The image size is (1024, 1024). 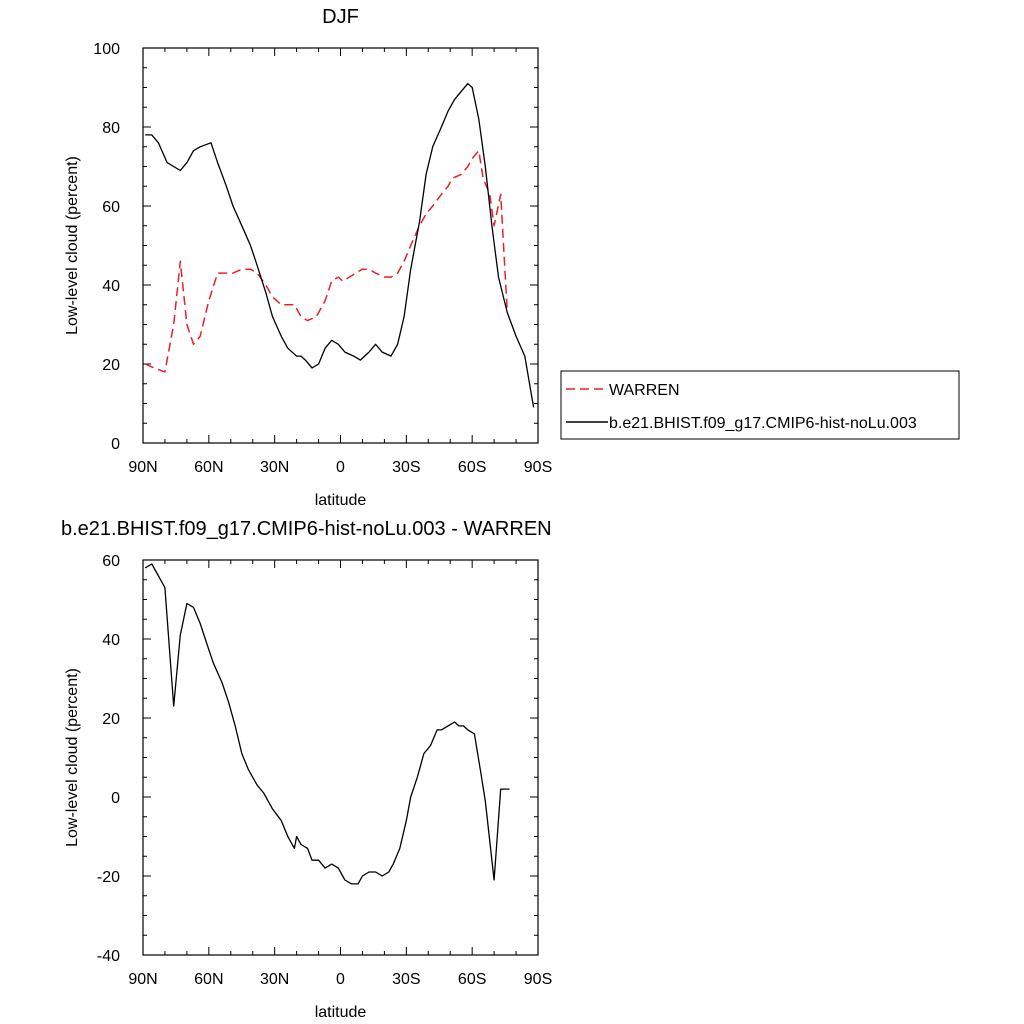 What do you see at coordinates (106, 49) in the screenshot?
I see `y-tick-label: 100` at bounding box center [106, 49].